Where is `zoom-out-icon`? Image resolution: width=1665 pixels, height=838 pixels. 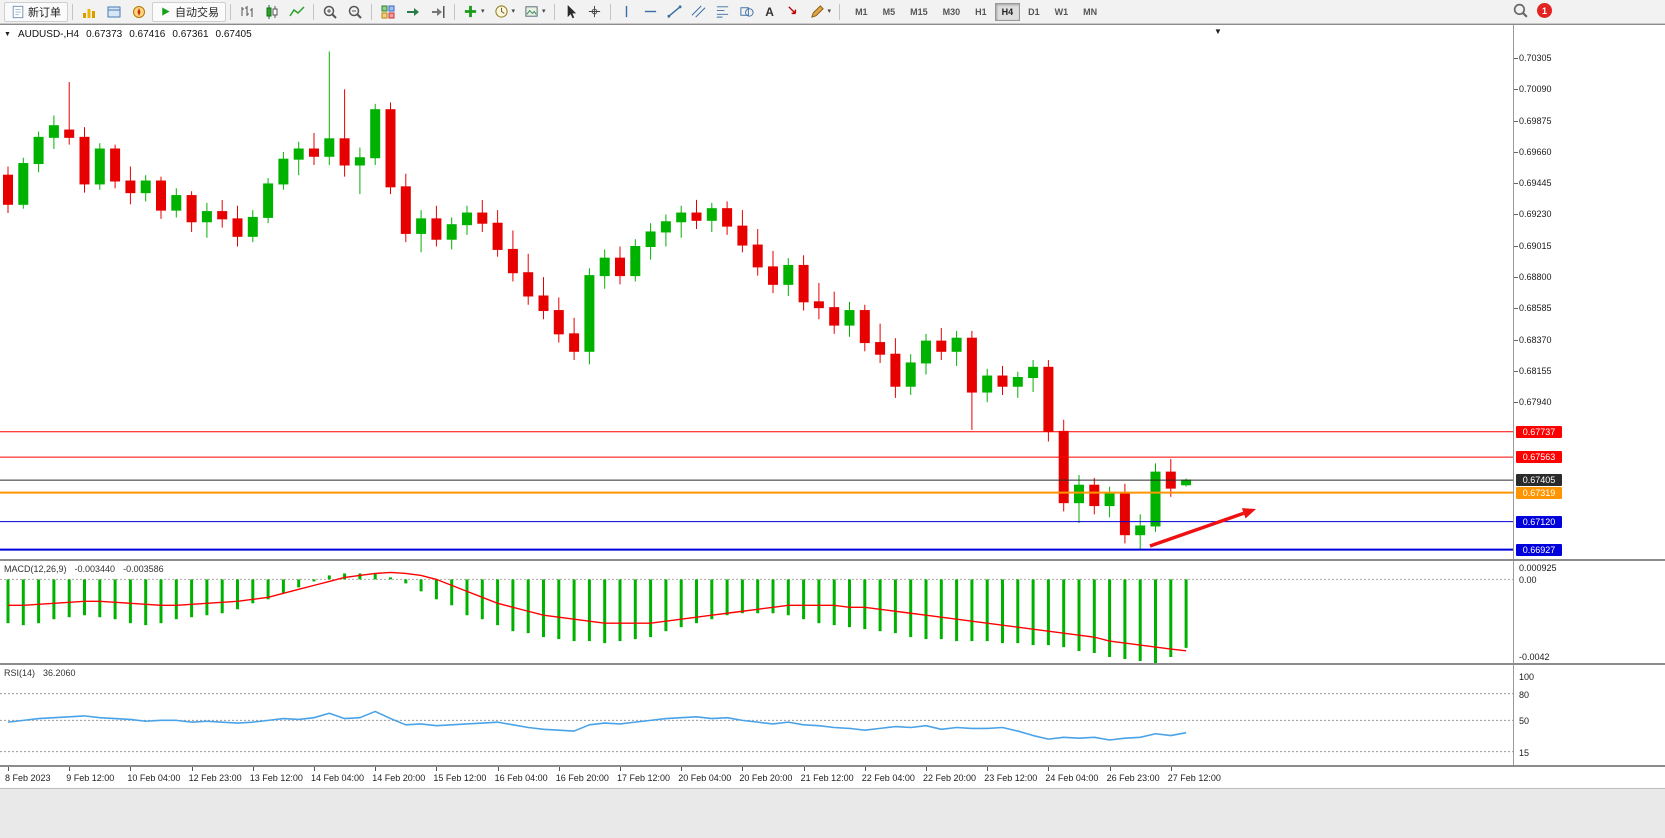 zoom-out-icon is located at coordinates (355, 12).